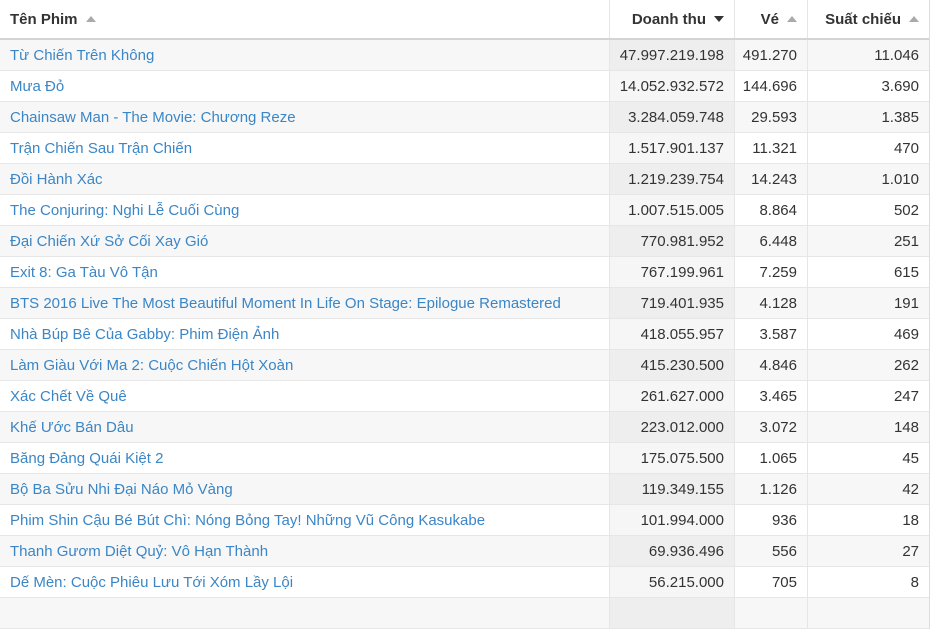 Image resolution: width=931 pixels, height=629 pixels. Describe the element at coordinates (672, 489) in the screenshot. I see `number-cell: 119.349.155` at that location.